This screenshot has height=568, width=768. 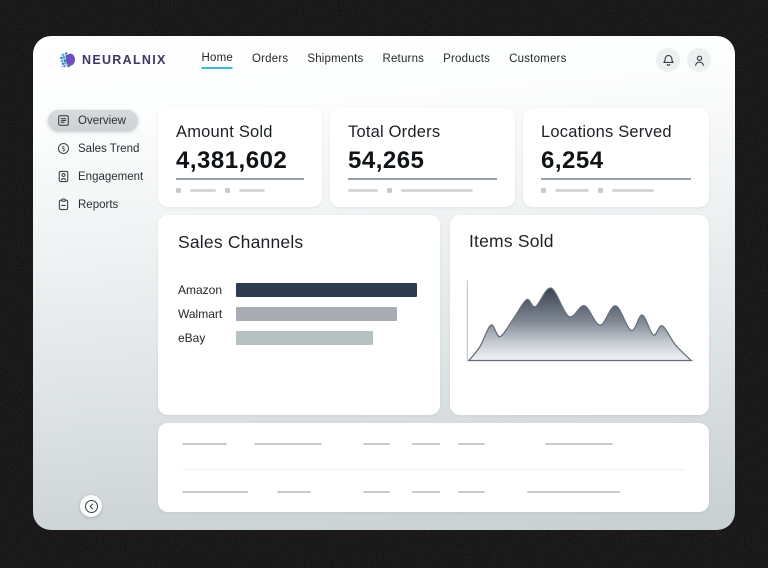 I want to click on nav-item-products: Products, so click(x=467, y=59).